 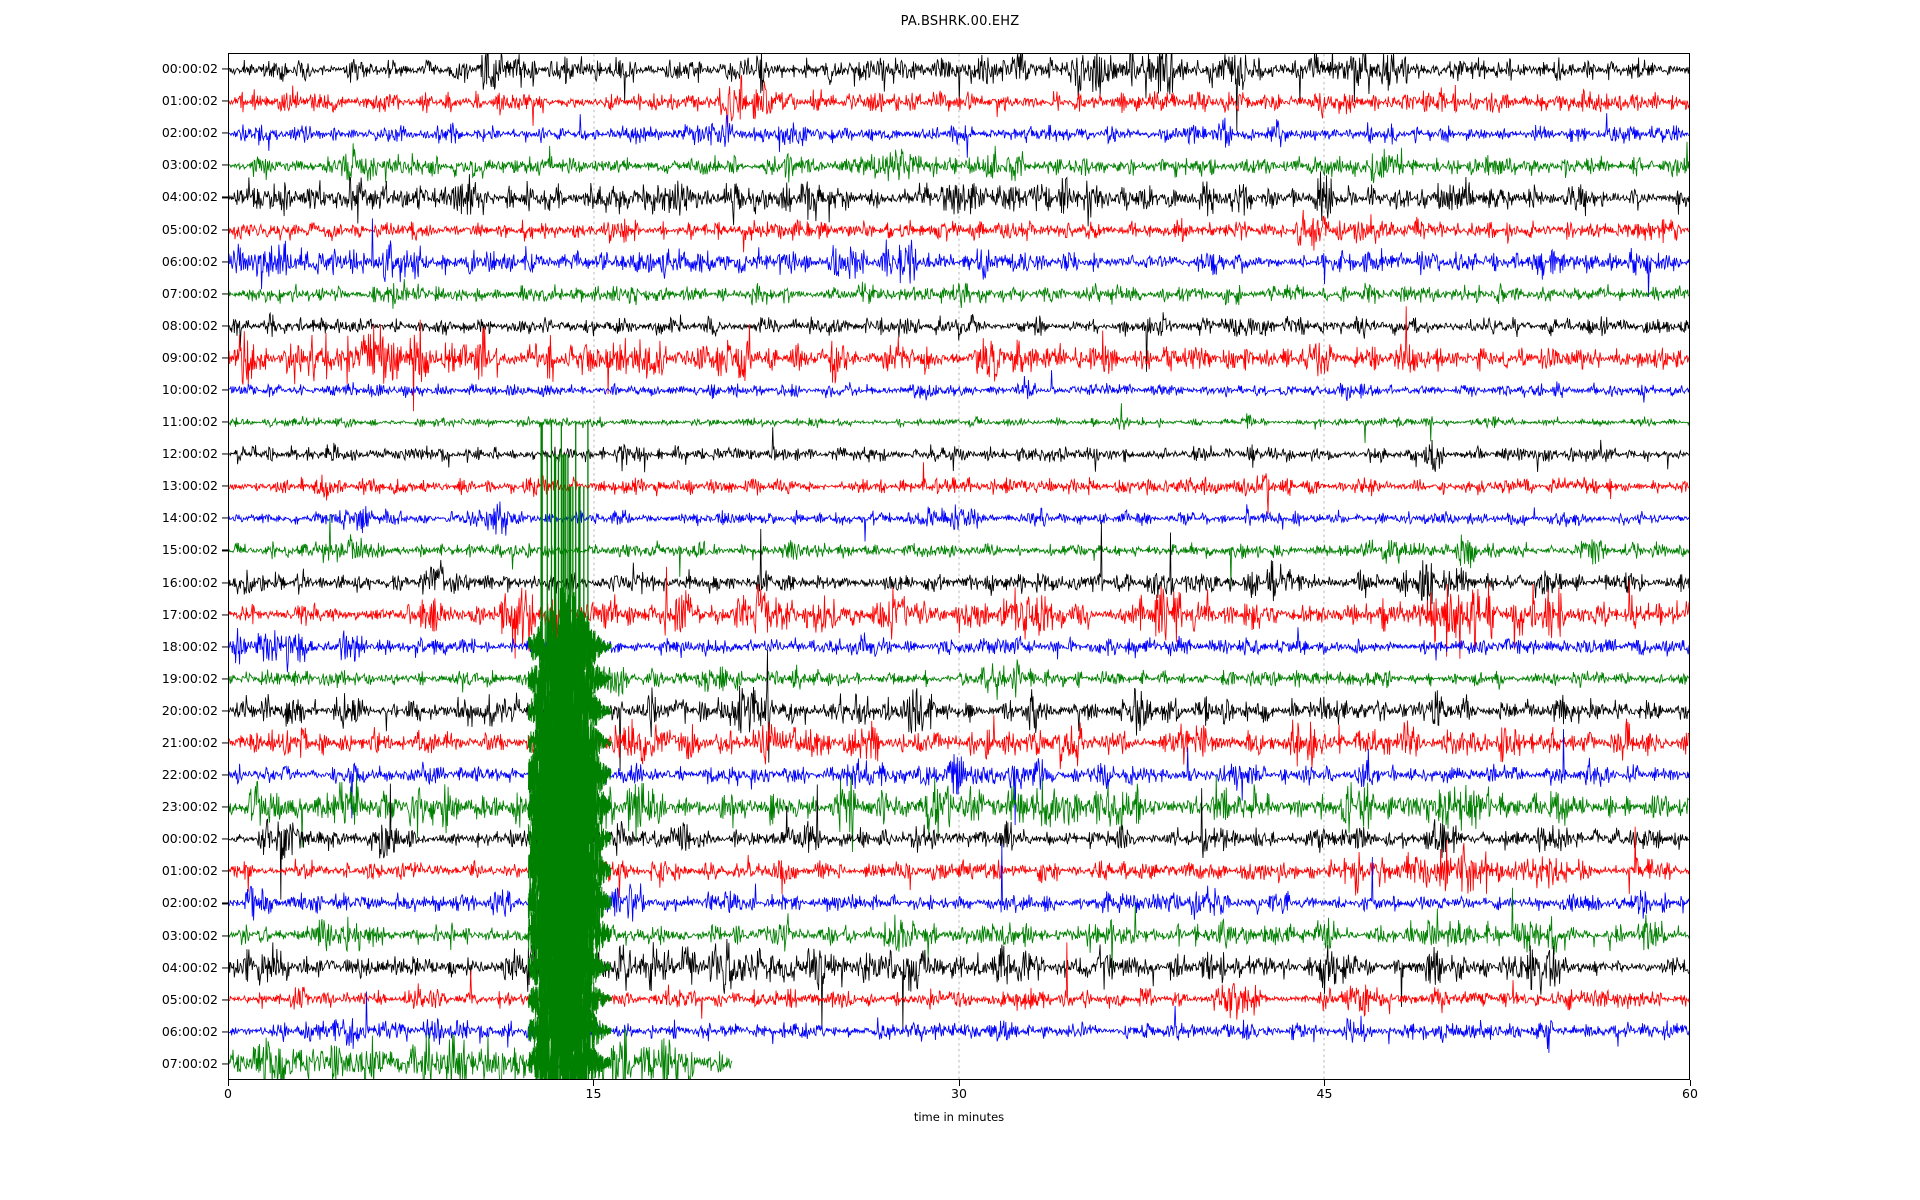 What do you see at coordinates (189, 357) in the screenshot?
I see `y-tick-label: 09:00:02` at bounding box center [189, 357].